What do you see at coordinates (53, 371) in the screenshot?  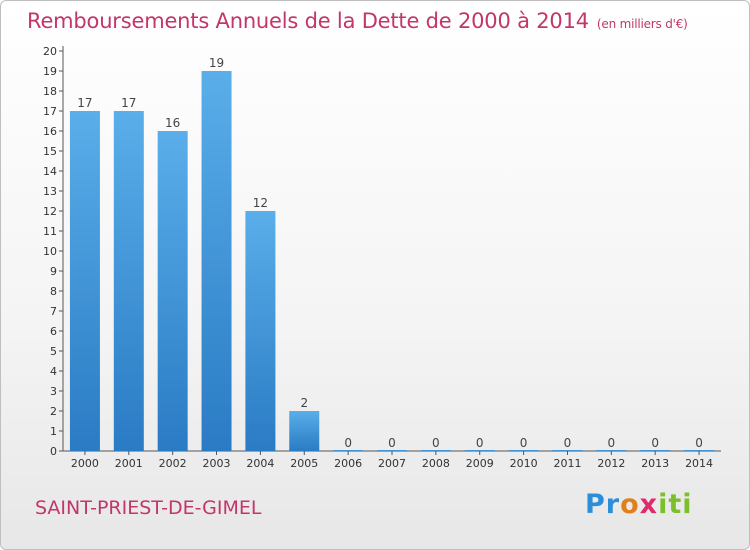 I see `y-tick-label: 4` at bounding box center [53, 371].